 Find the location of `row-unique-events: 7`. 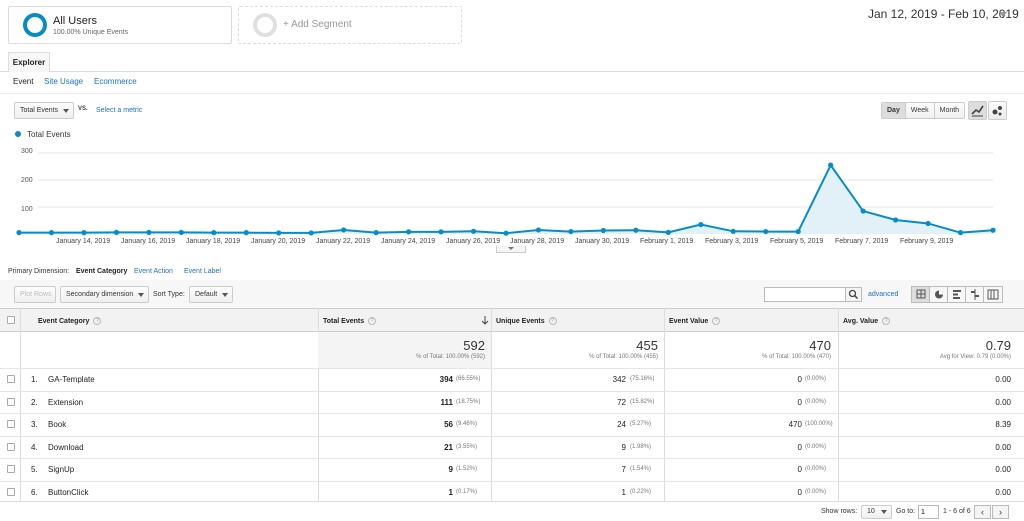

row-unique-events: 7 is located at coordinates (623, 469).